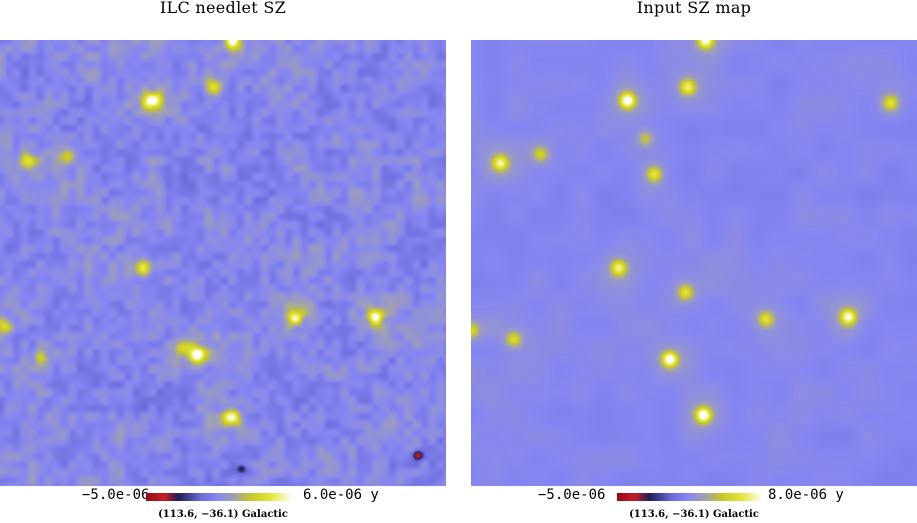 The image size is (917, 523). I want to click on colorbar: −5.0e-06 8.0e-06 y, so click(694, 497).